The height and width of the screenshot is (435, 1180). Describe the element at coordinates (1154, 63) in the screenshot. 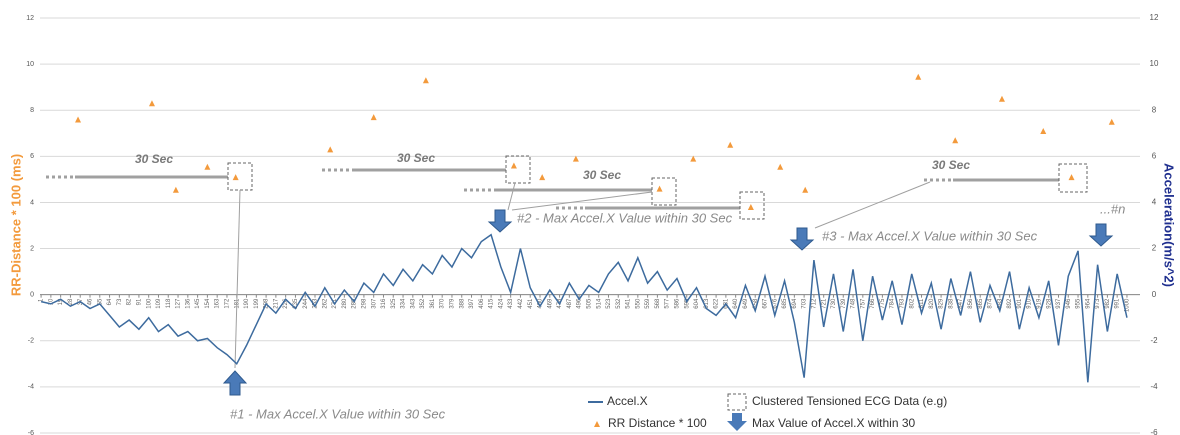

I see `y2-tick-label: 10` at that location.